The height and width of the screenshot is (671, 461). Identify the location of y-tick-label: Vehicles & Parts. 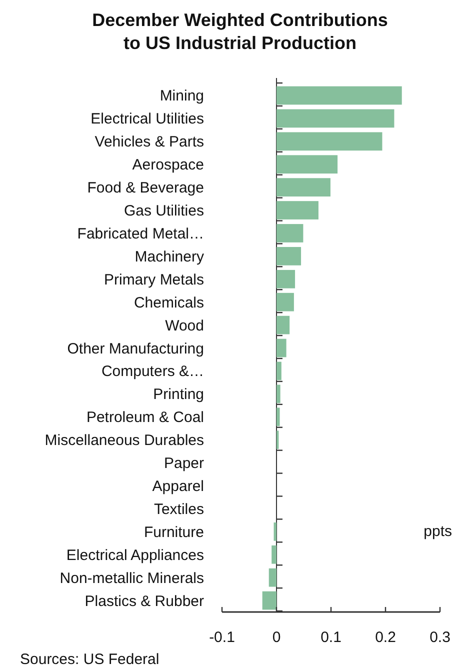
(149, 142).